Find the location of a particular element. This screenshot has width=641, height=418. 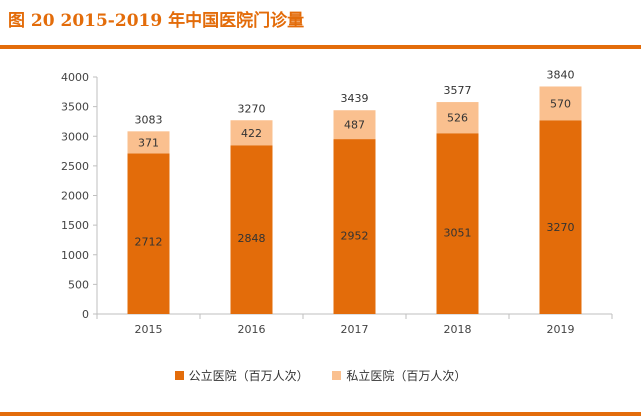

bar-public-2019 is located at coordinates (560, 217).